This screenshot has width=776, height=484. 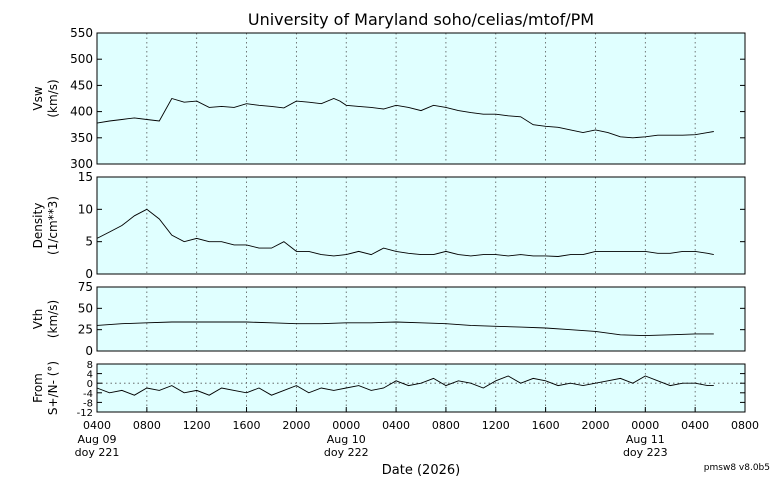 What do you see at coordinates (90, 375) in the screenshot?
I see `y-tick-label: 4` at bounding box center [90, 375].